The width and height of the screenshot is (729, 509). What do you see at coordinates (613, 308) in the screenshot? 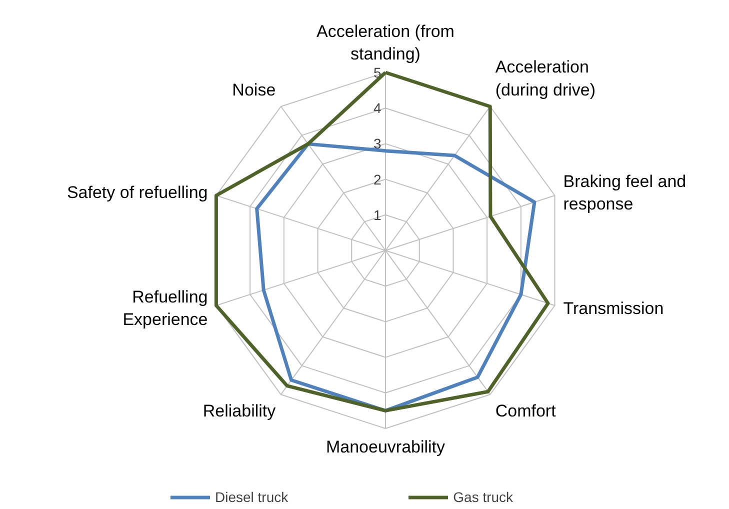
I see `spoke-label: Transmission` at bounding box center [613, 308].